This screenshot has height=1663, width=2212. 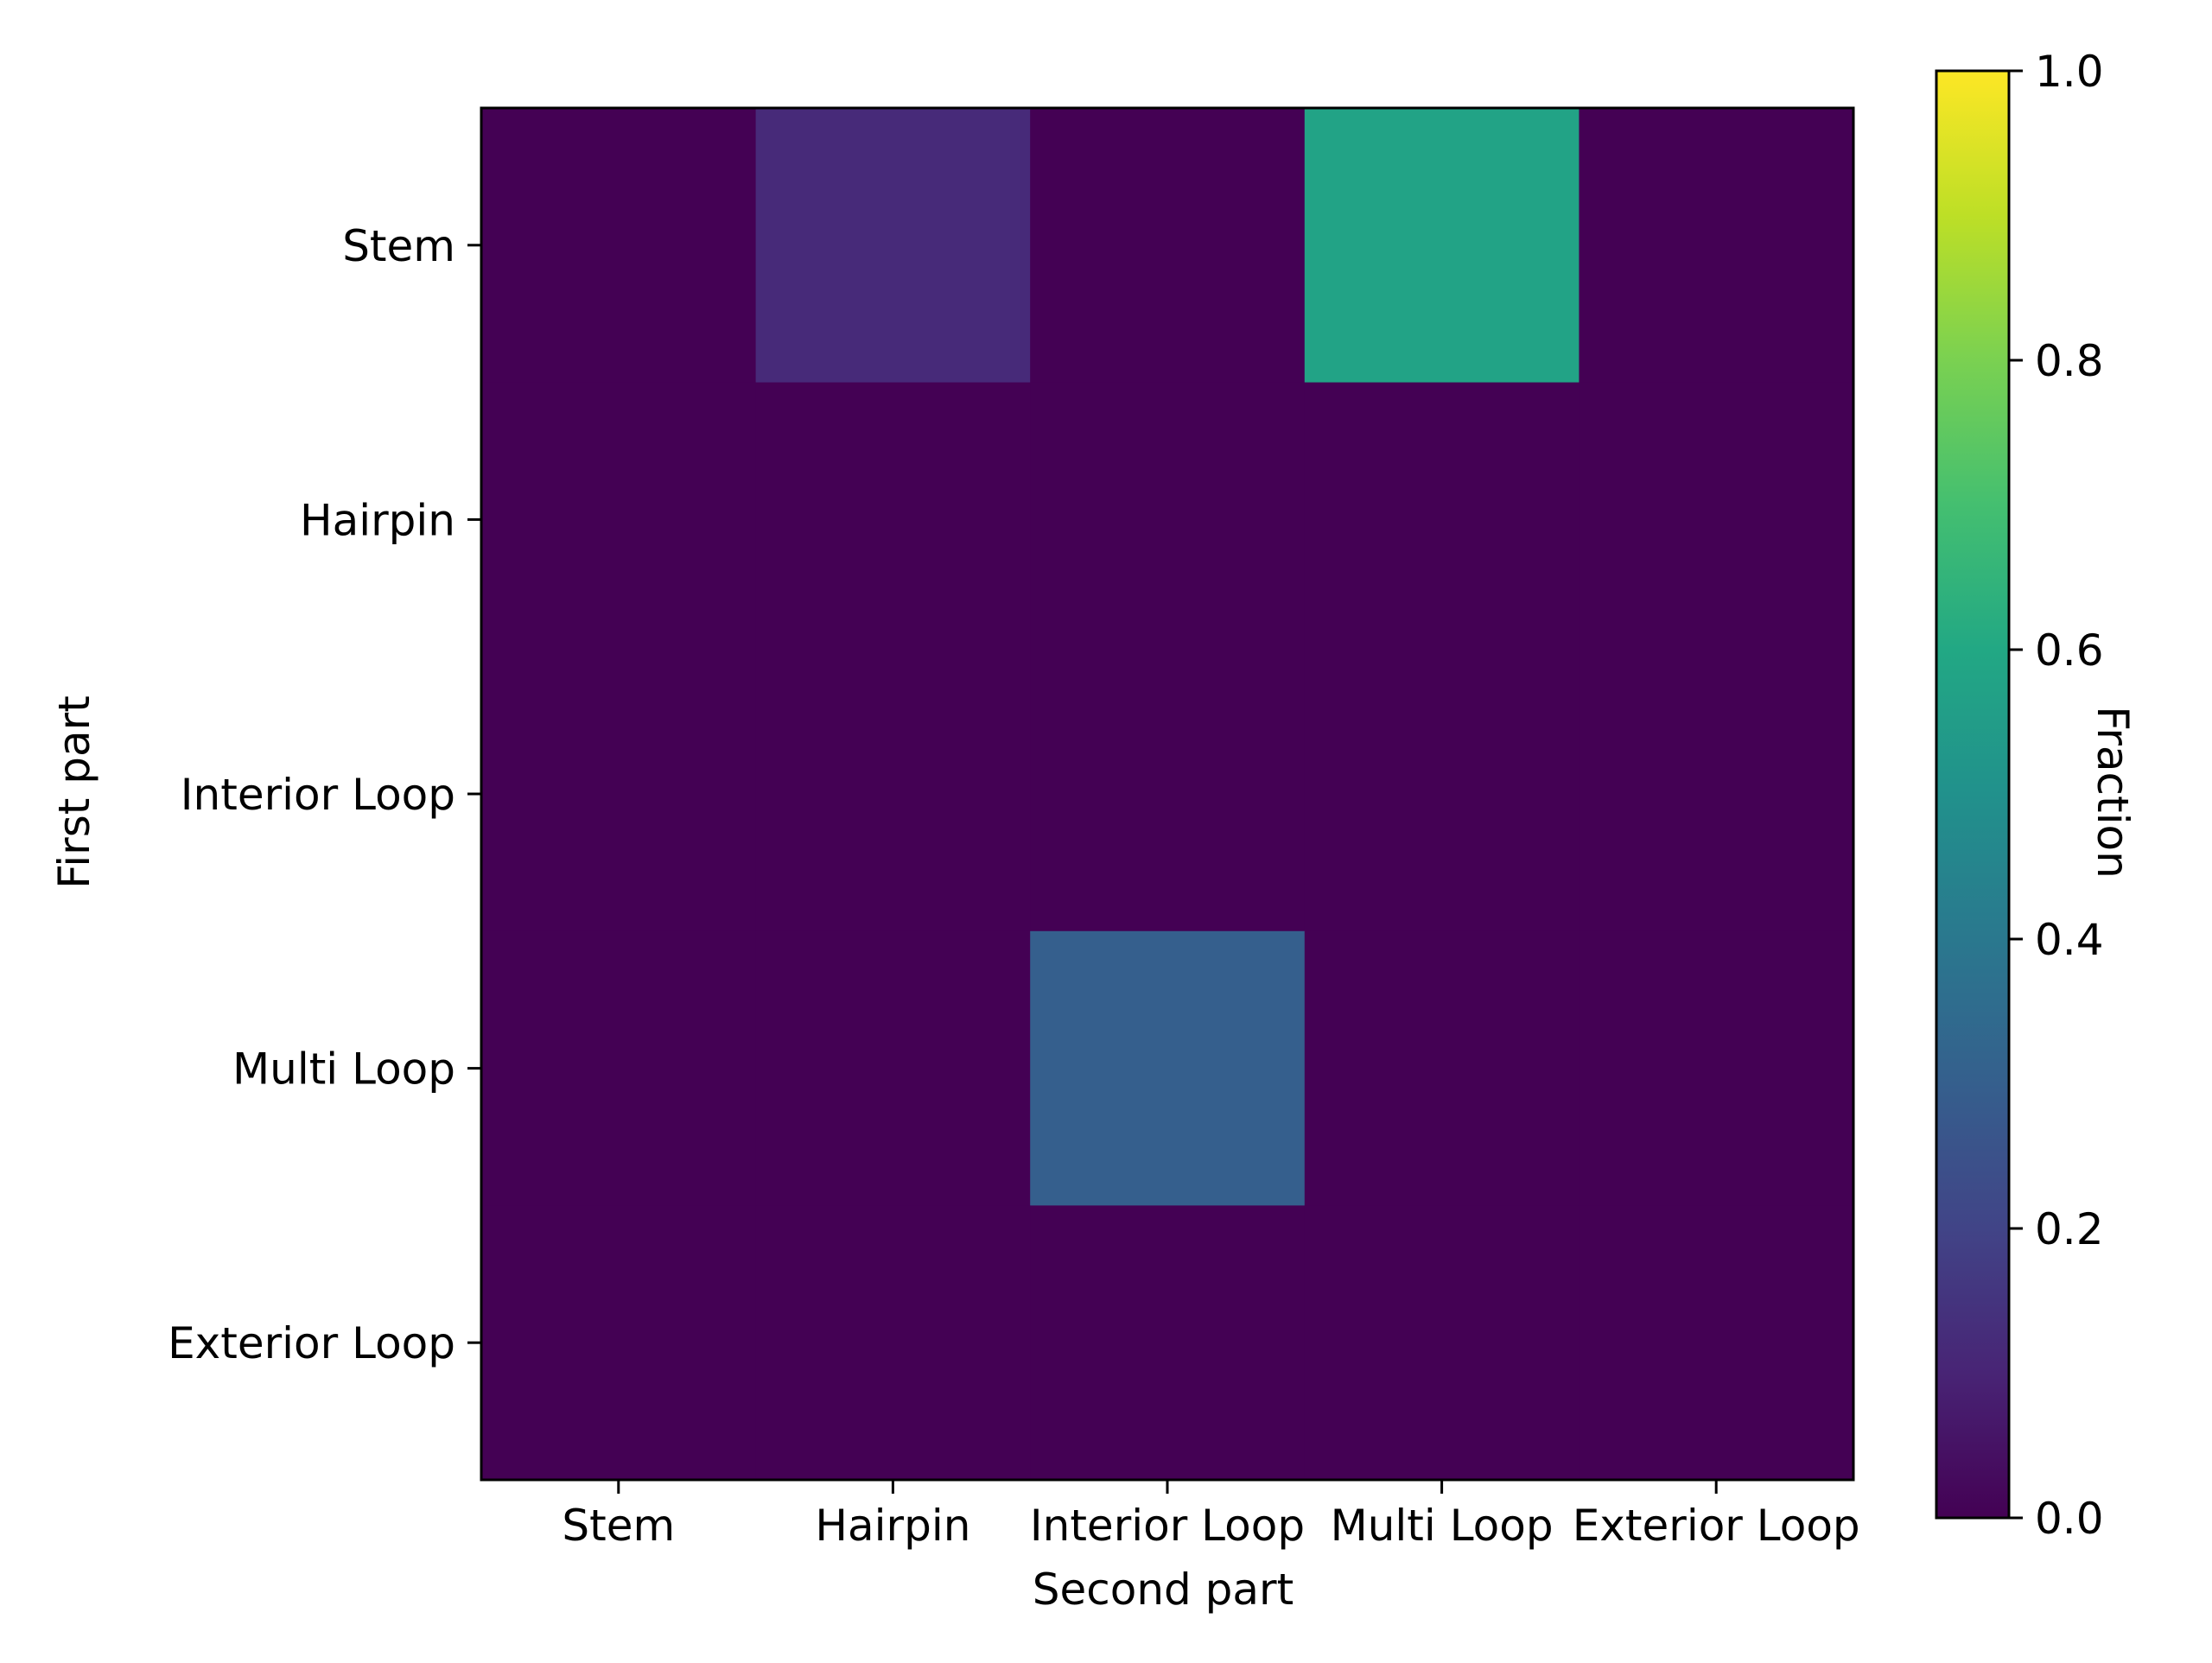 What do you see at coordinates (2069, 651) in the screenshot?
I see `colorbar-tick-label-3: 0.6` at bounding box center [2069, 651].